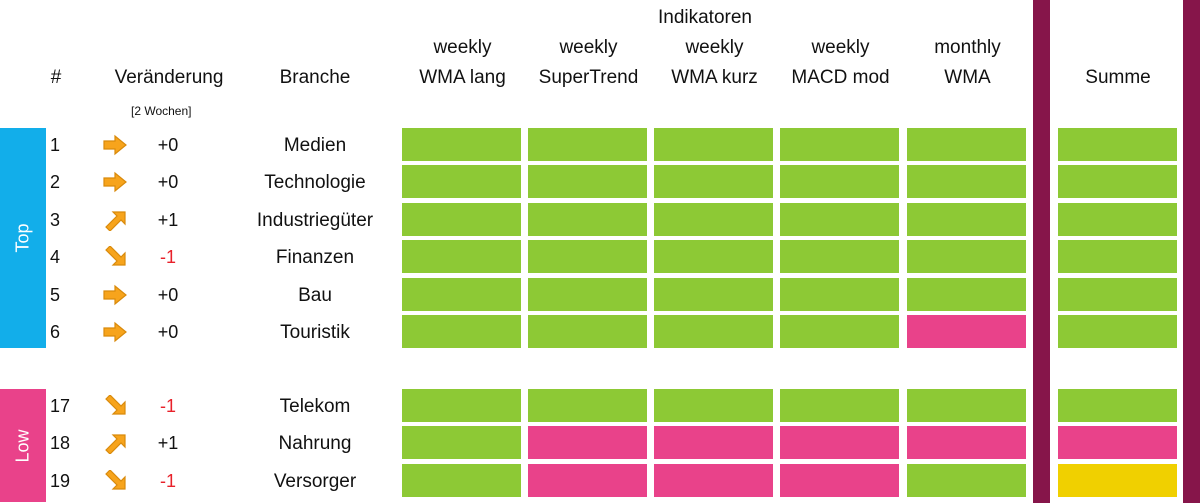 This screenshot has height=503, width=1200. What do you see at coordinates (55, 295) in the screenshot?
I see `rank-cell: 5` at bounding box center [55, 295].